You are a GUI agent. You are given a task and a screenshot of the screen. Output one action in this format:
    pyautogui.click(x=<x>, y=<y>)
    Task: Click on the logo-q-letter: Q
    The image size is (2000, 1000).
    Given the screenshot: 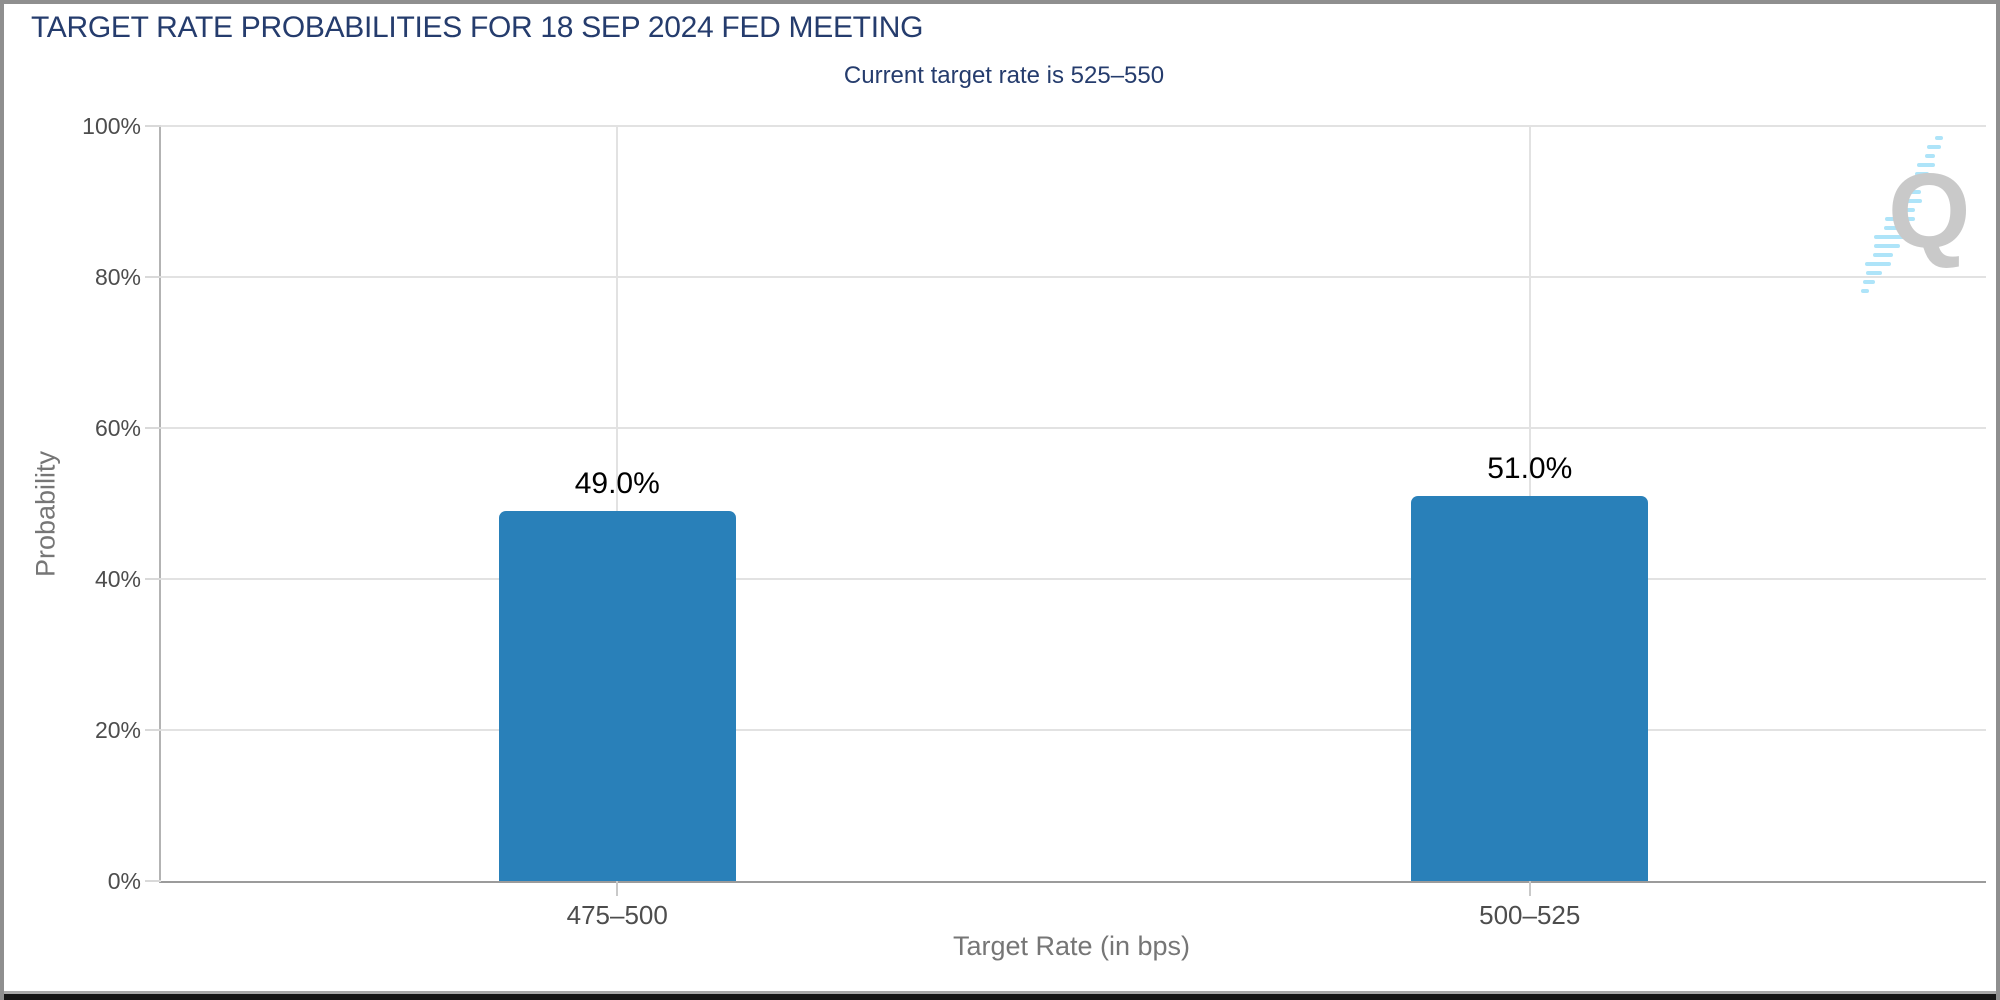 What is the action you would take?
    pyautogui.click(x=1929, y=211)
    